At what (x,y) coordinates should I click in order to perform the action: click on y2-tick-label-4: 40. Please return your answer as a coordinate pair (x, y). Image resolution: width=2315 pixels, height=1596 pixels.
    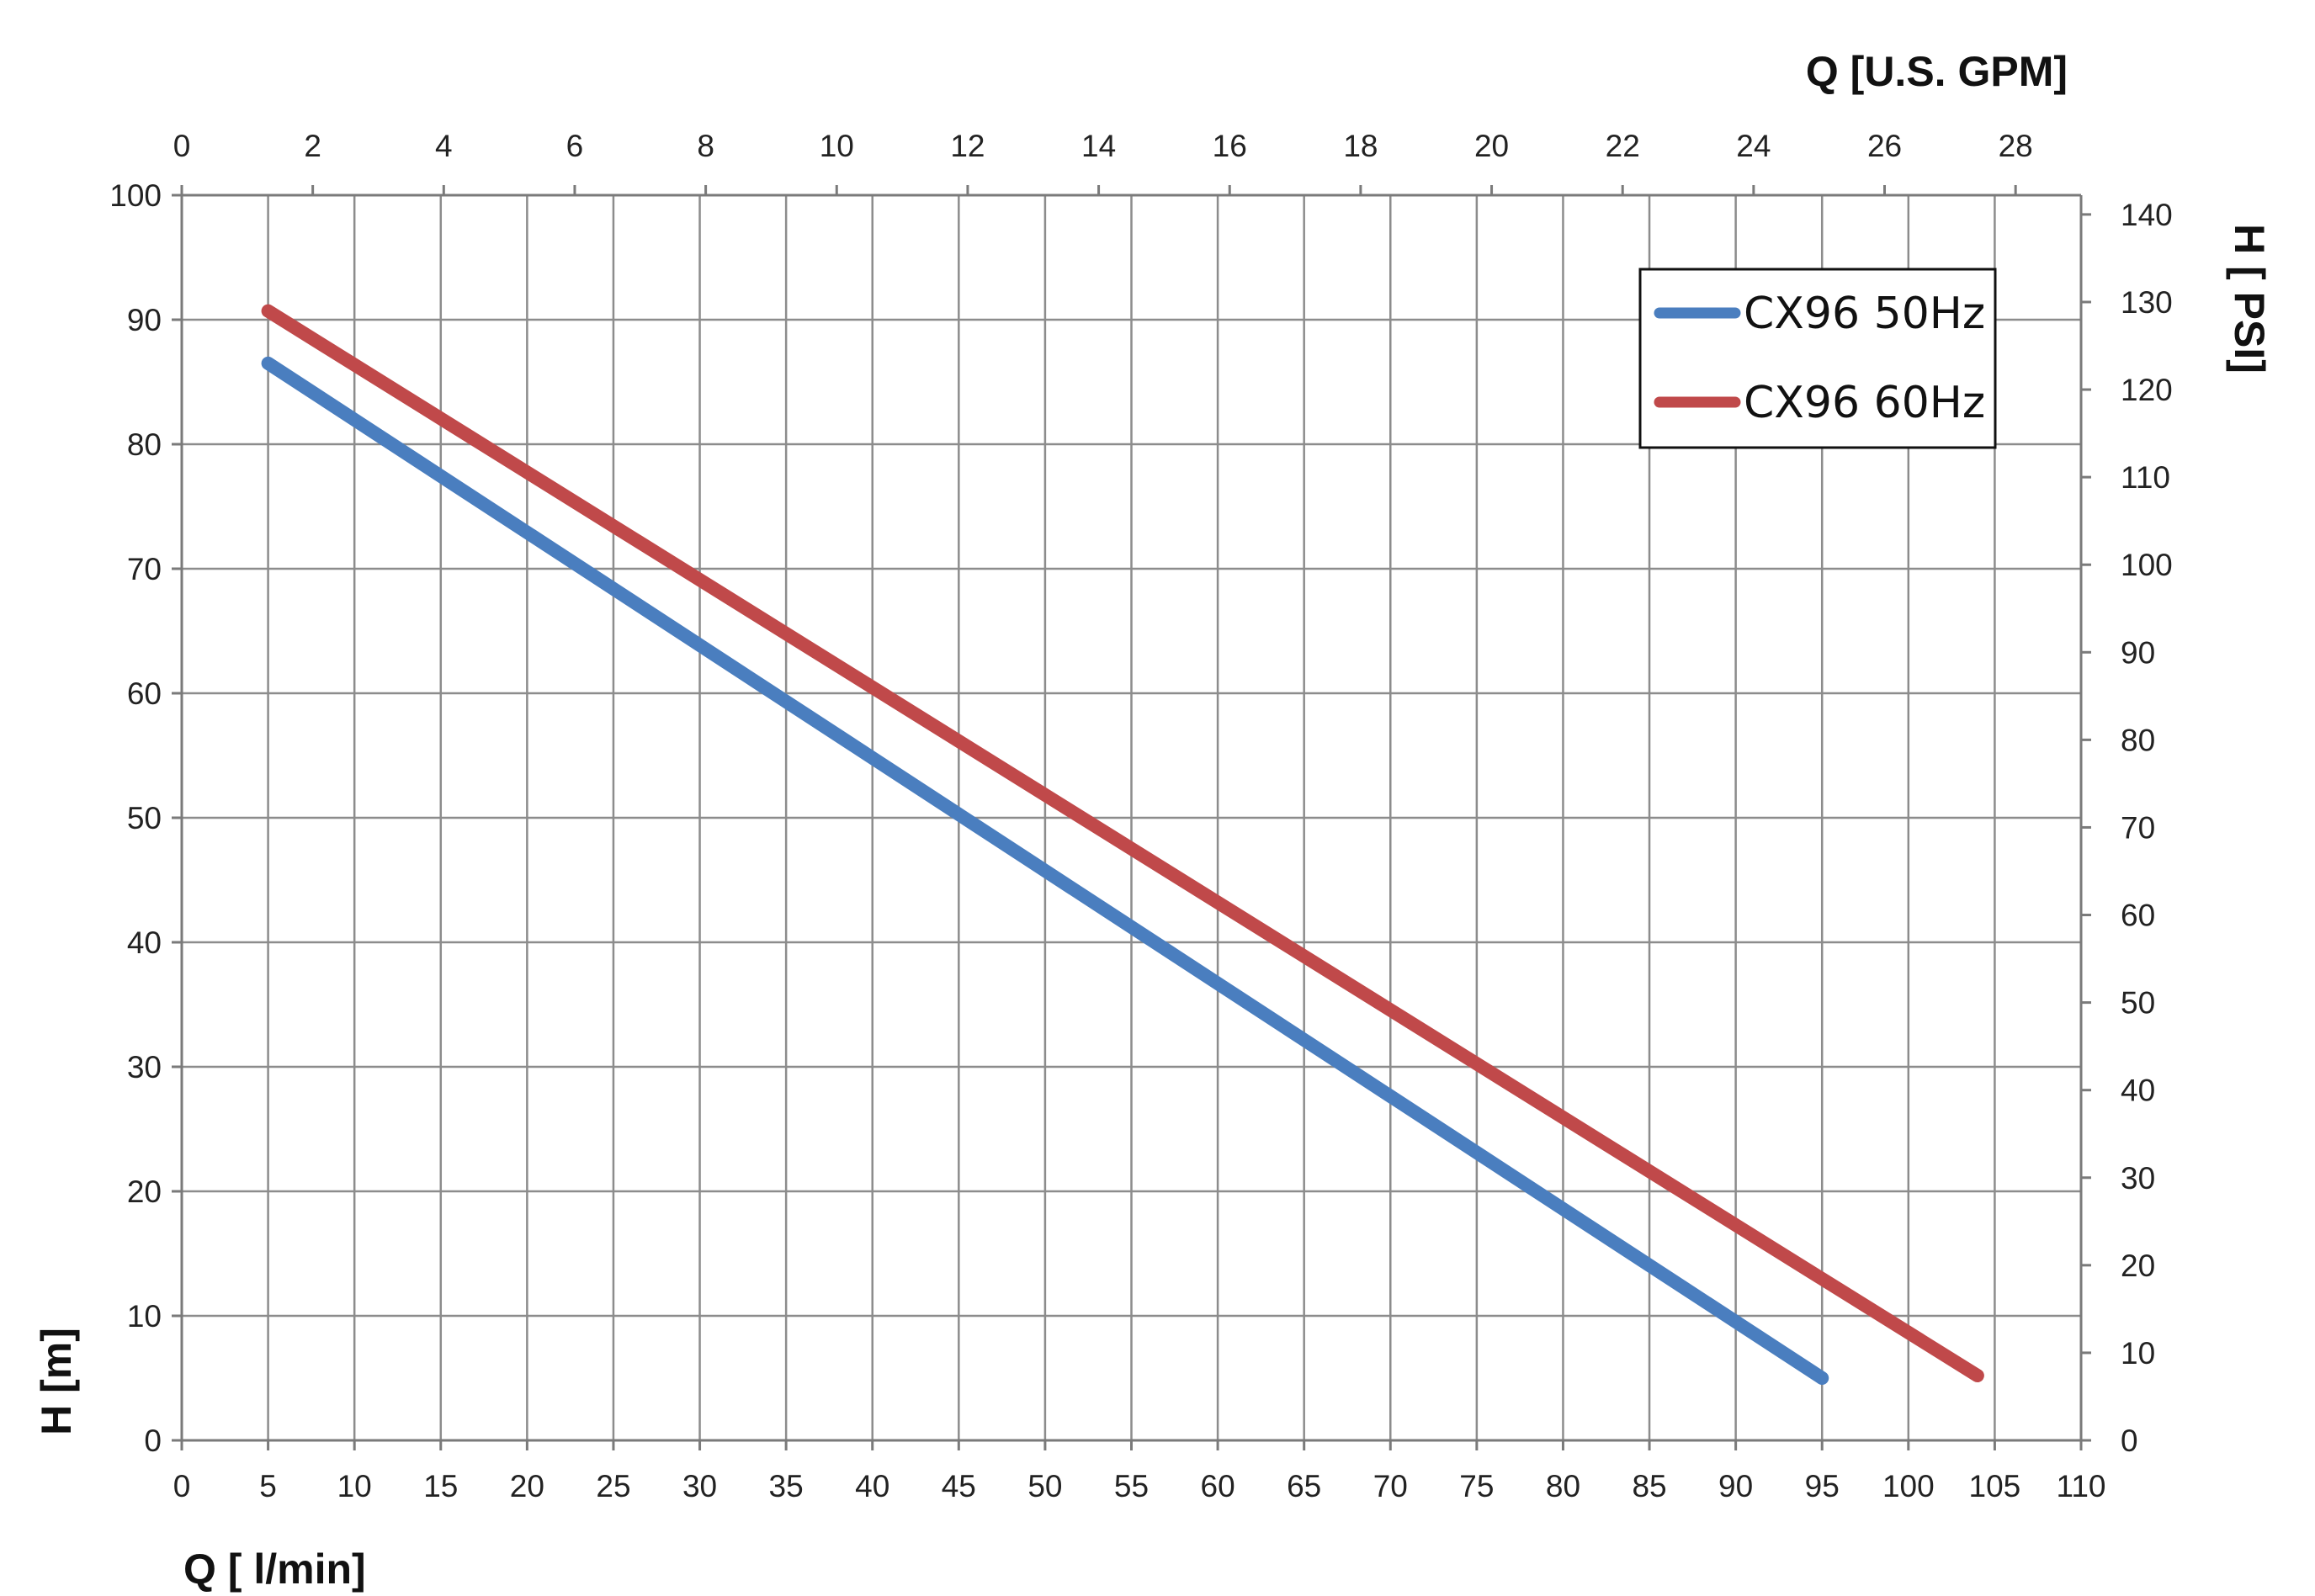
    Looking at the image, I should click on (2138, 1091).